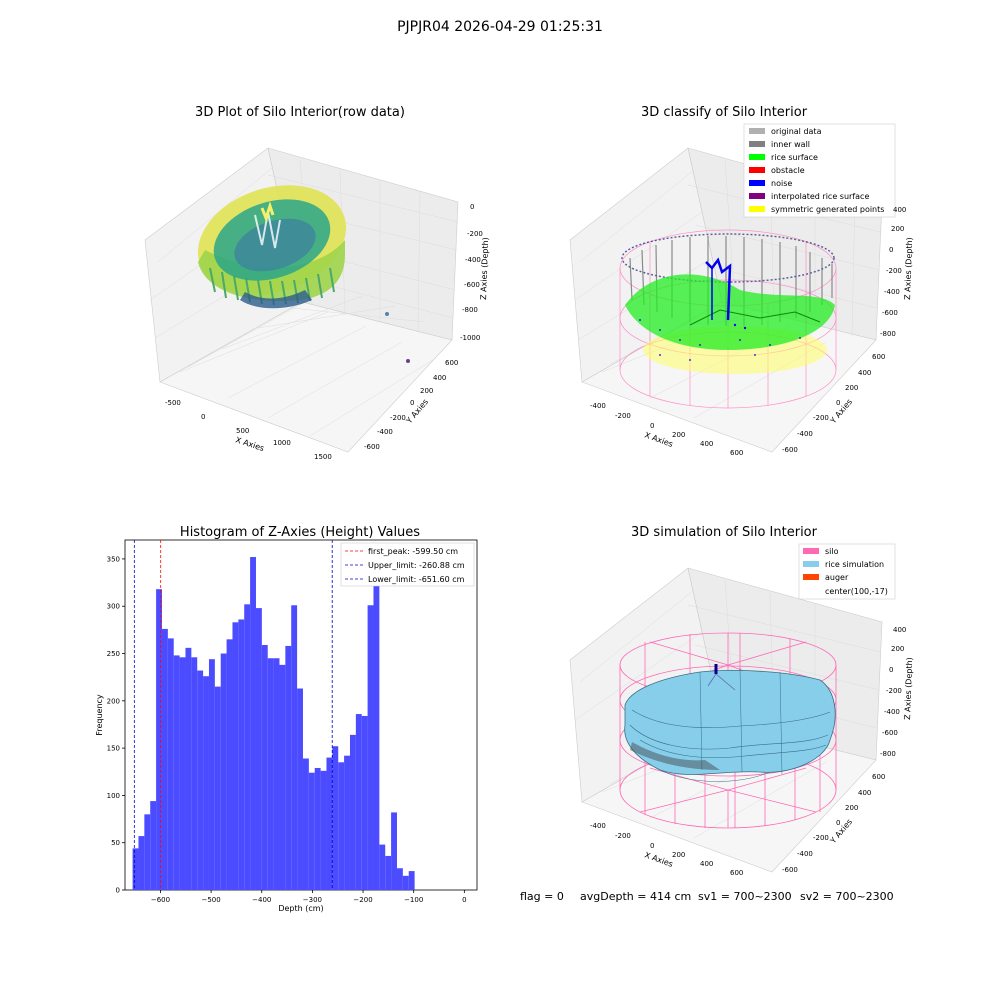 The width and height of the screenshot is (1000, 1000). What do you see at coordinates (891, 250) in the screenshot?
I see `classify-z-tick: 0` at bounding box center [891, 250].